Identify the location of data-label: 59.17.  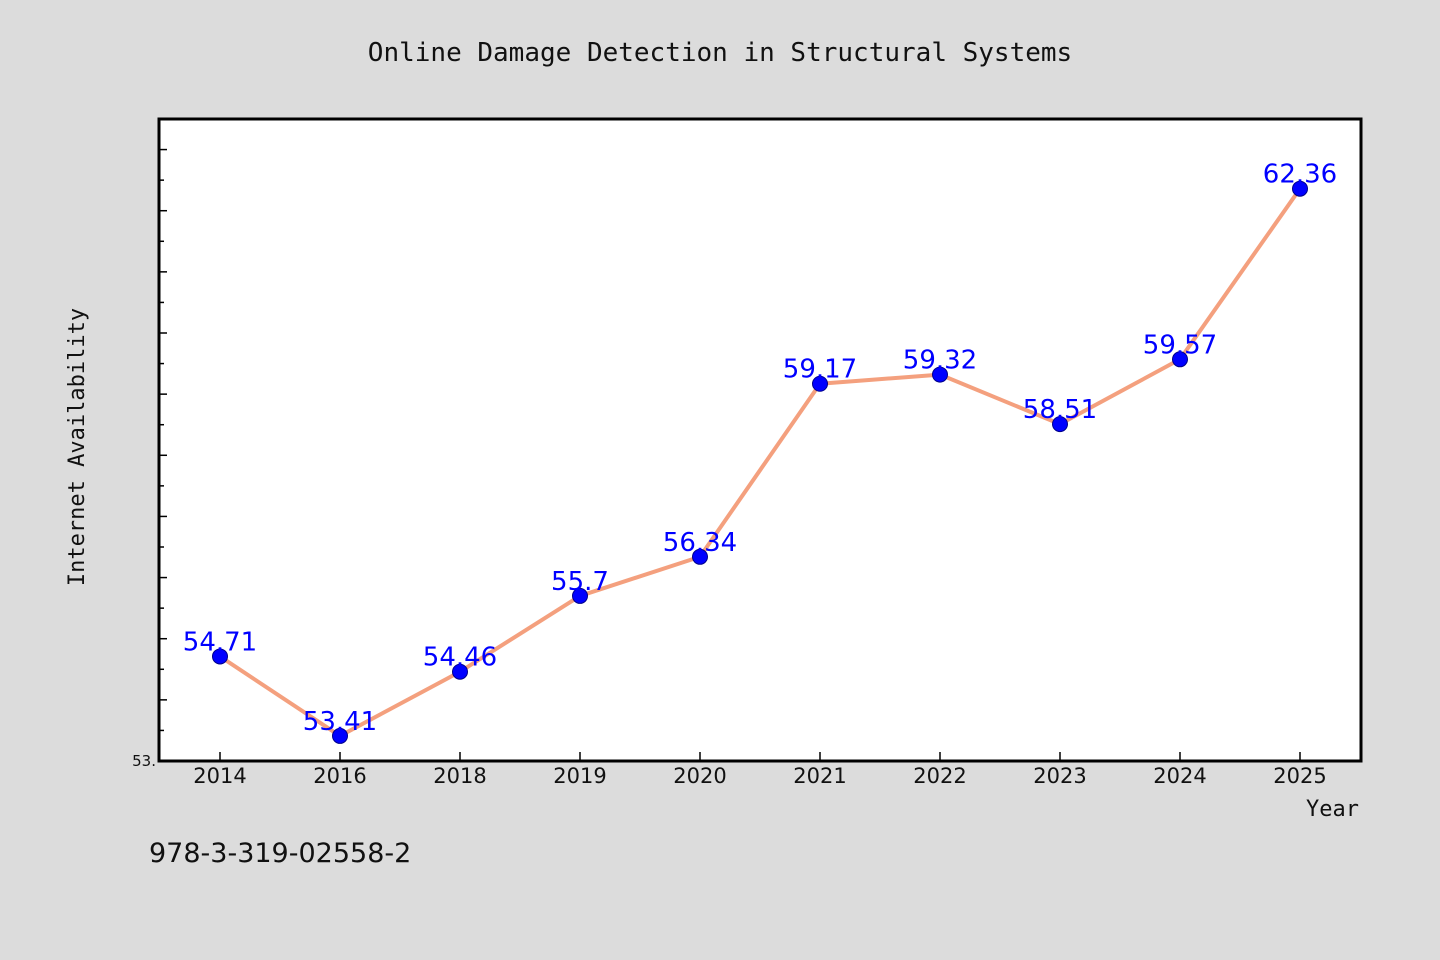
(820, 370).